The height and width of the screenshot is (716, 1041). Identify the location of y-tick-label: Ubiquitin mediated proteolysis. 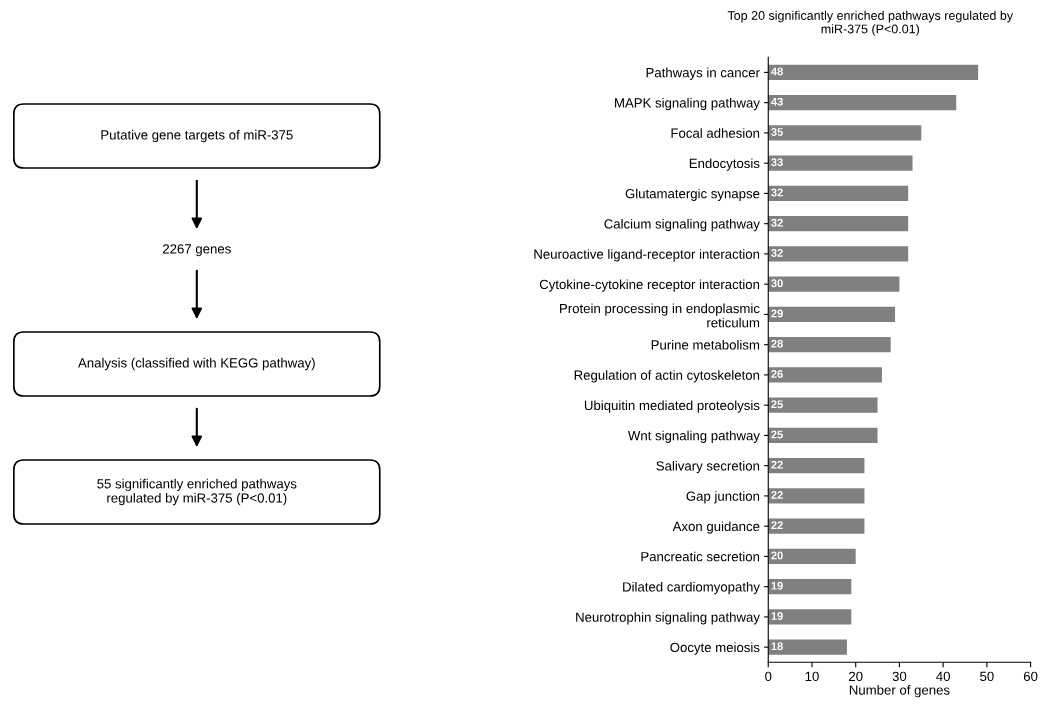
(672, 406).